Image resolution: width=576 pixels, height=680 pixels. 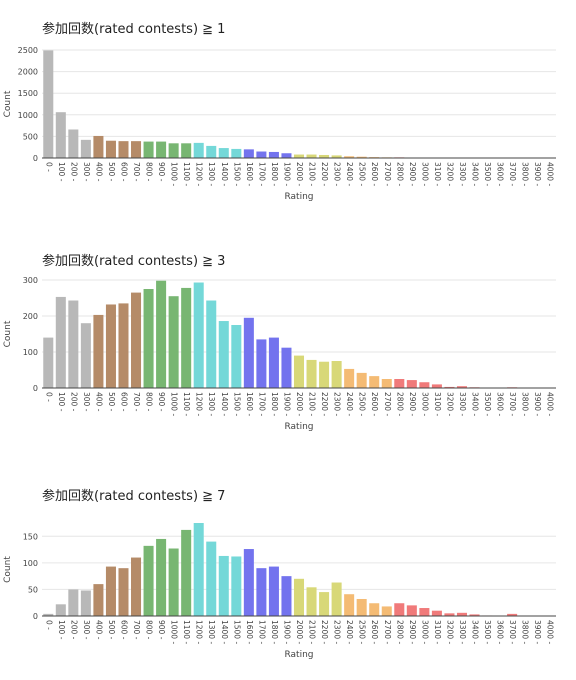 I want to click on x-tick-label: 900 -, so click(x=161, y=172).